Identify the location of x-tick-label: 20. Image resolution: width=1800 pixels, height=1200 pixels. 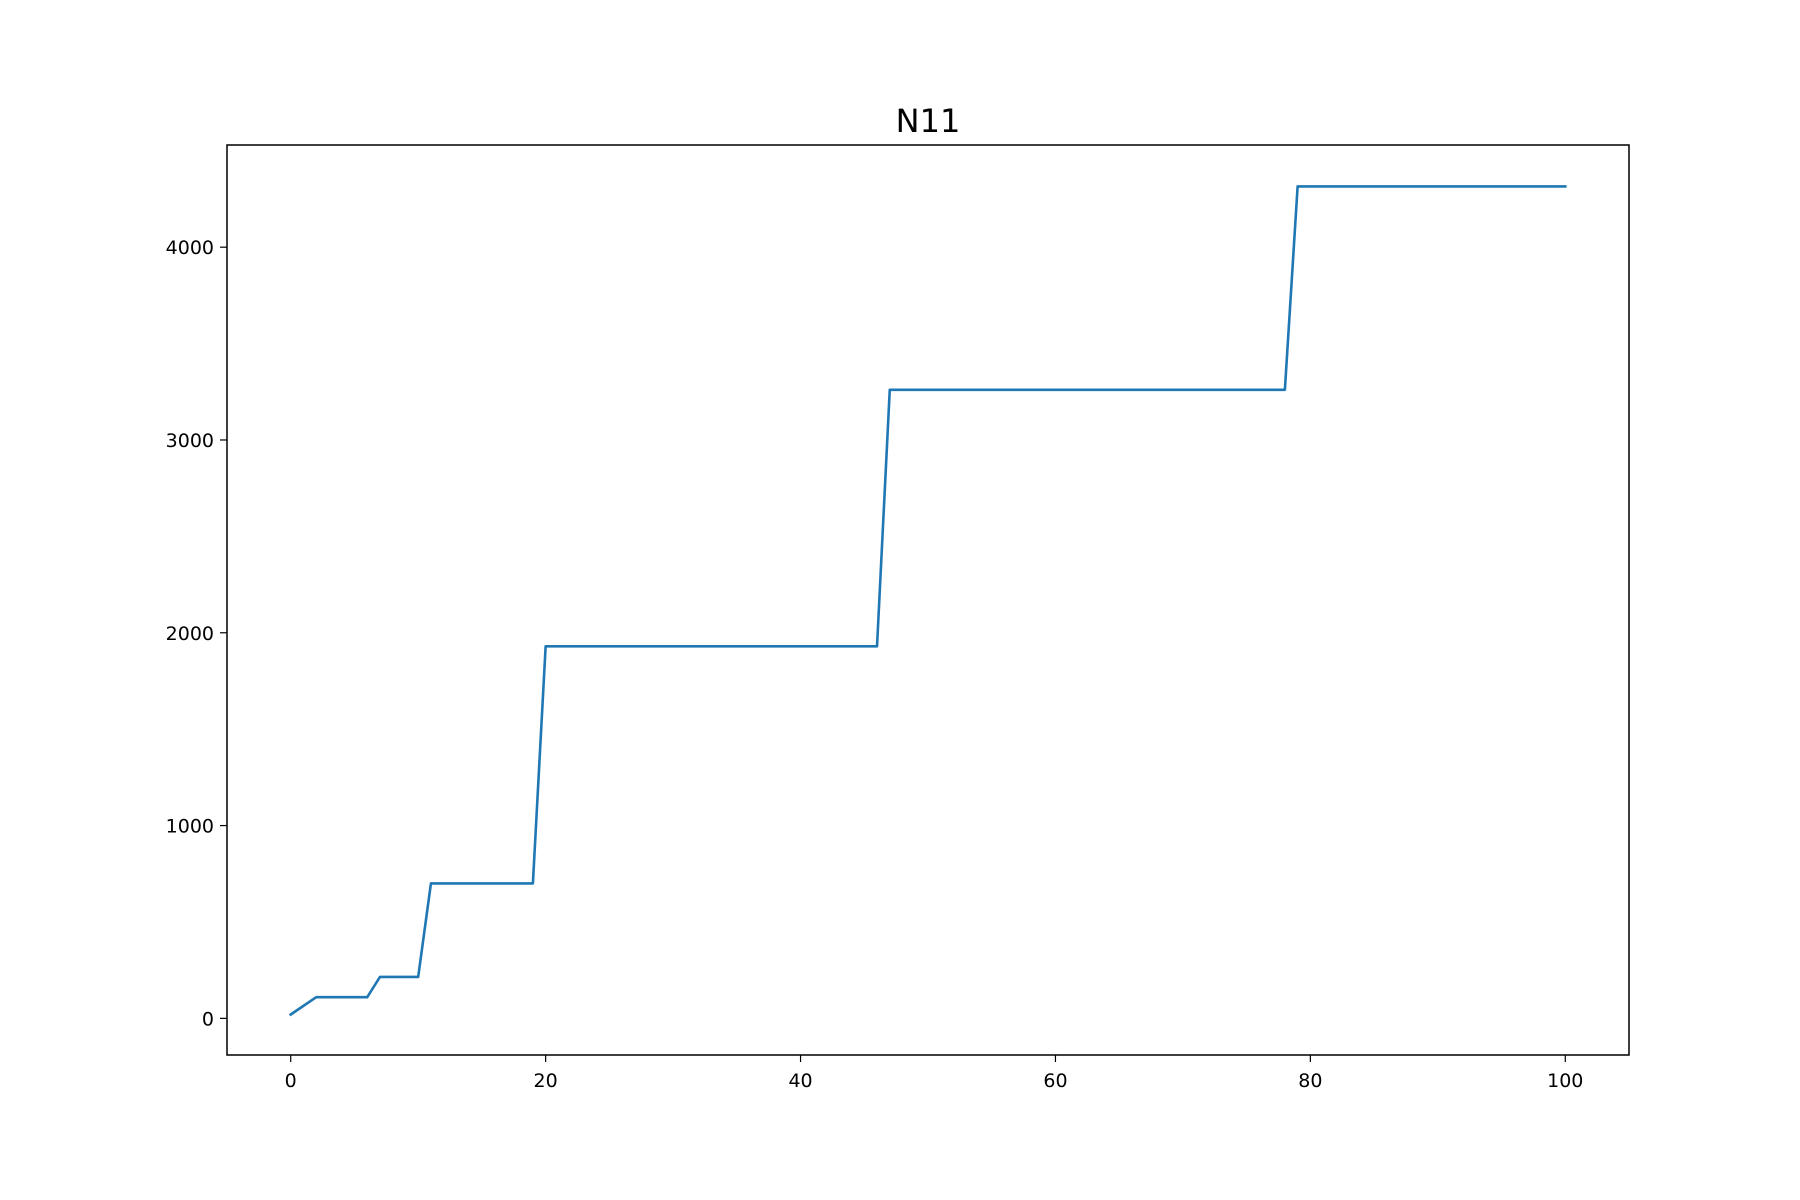
(546, 1081).